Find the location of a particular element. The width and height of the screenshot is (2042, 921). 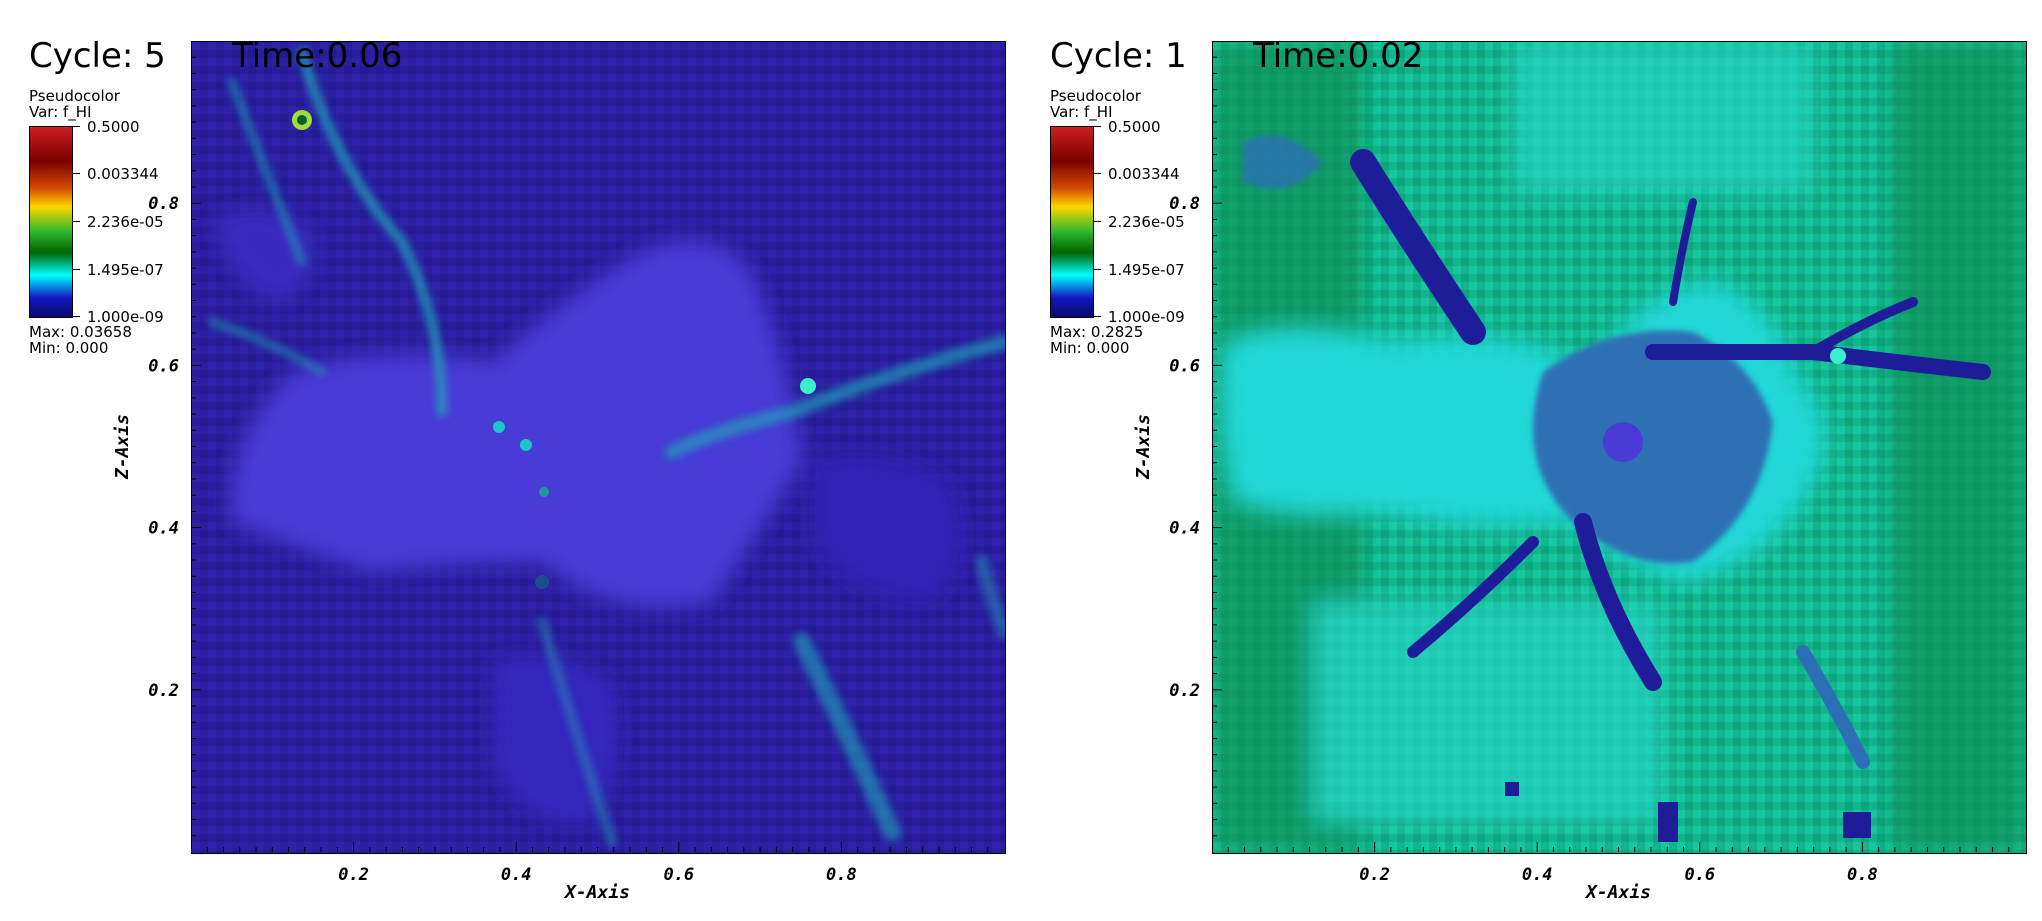

cycle-label: Cycle: 5 is located at coordinates (97, 56).